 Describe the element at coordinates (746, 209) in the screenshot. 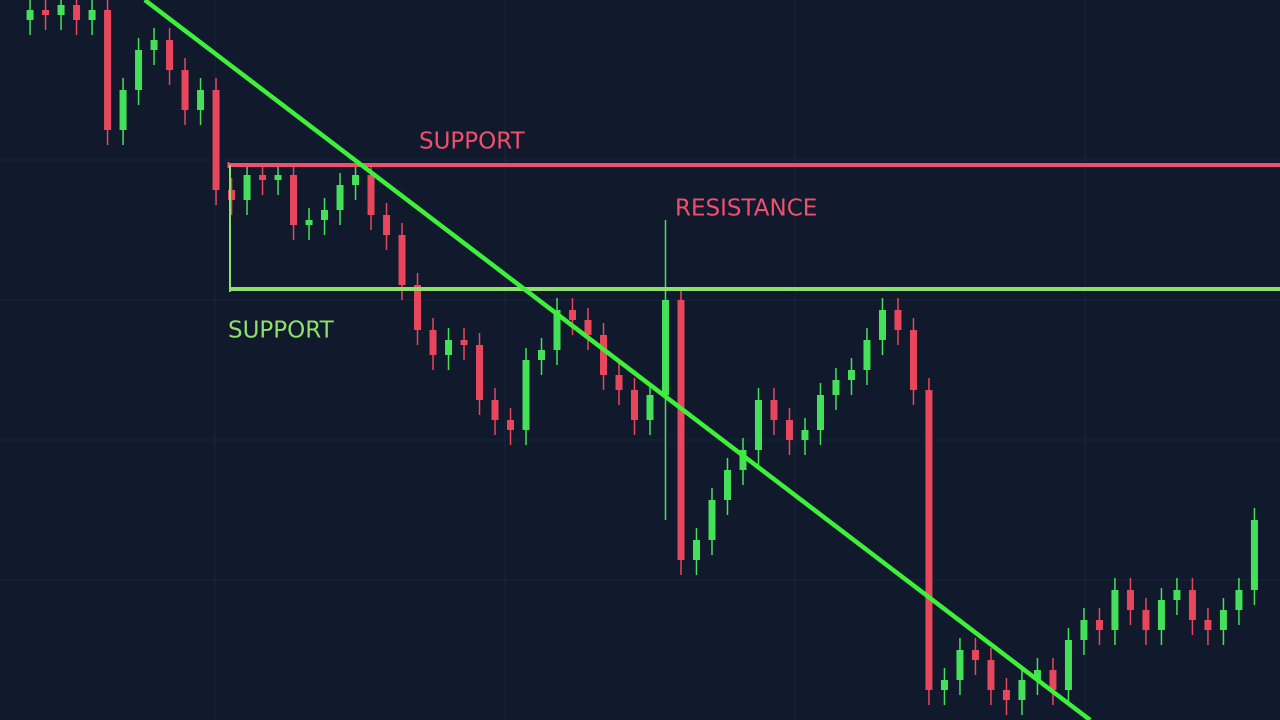

I see `annotation: RESISTANCE` at that location.